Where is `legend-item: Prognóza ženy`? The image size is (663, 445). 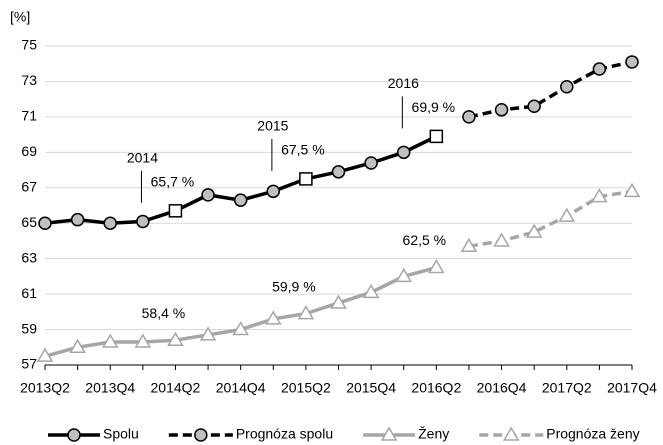
legend-item: Prognóza ženy is located at coordinates (559, 434).